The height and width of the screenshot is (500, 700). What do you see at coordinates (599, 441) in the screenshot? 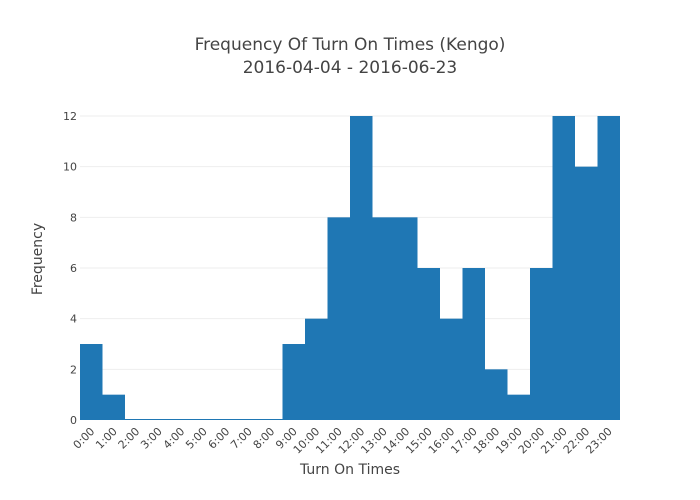
I see `x-tick-label: 23:00` at bounding box center [599, 441].